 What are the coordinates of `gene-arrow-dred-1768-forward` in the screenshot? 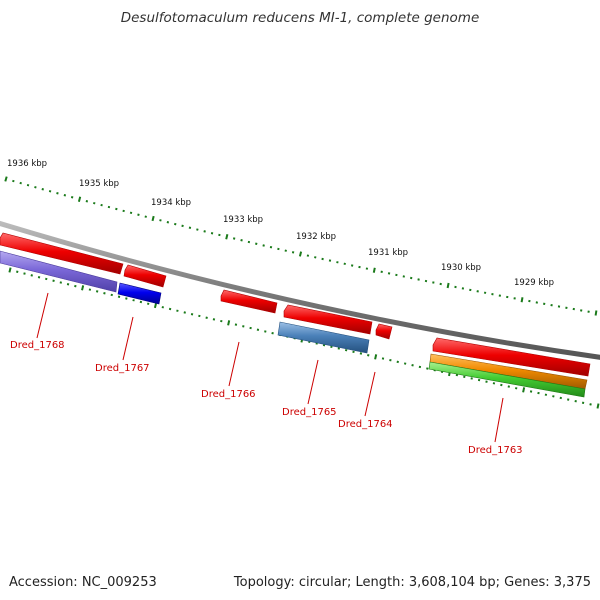 It's located at (62, 253).